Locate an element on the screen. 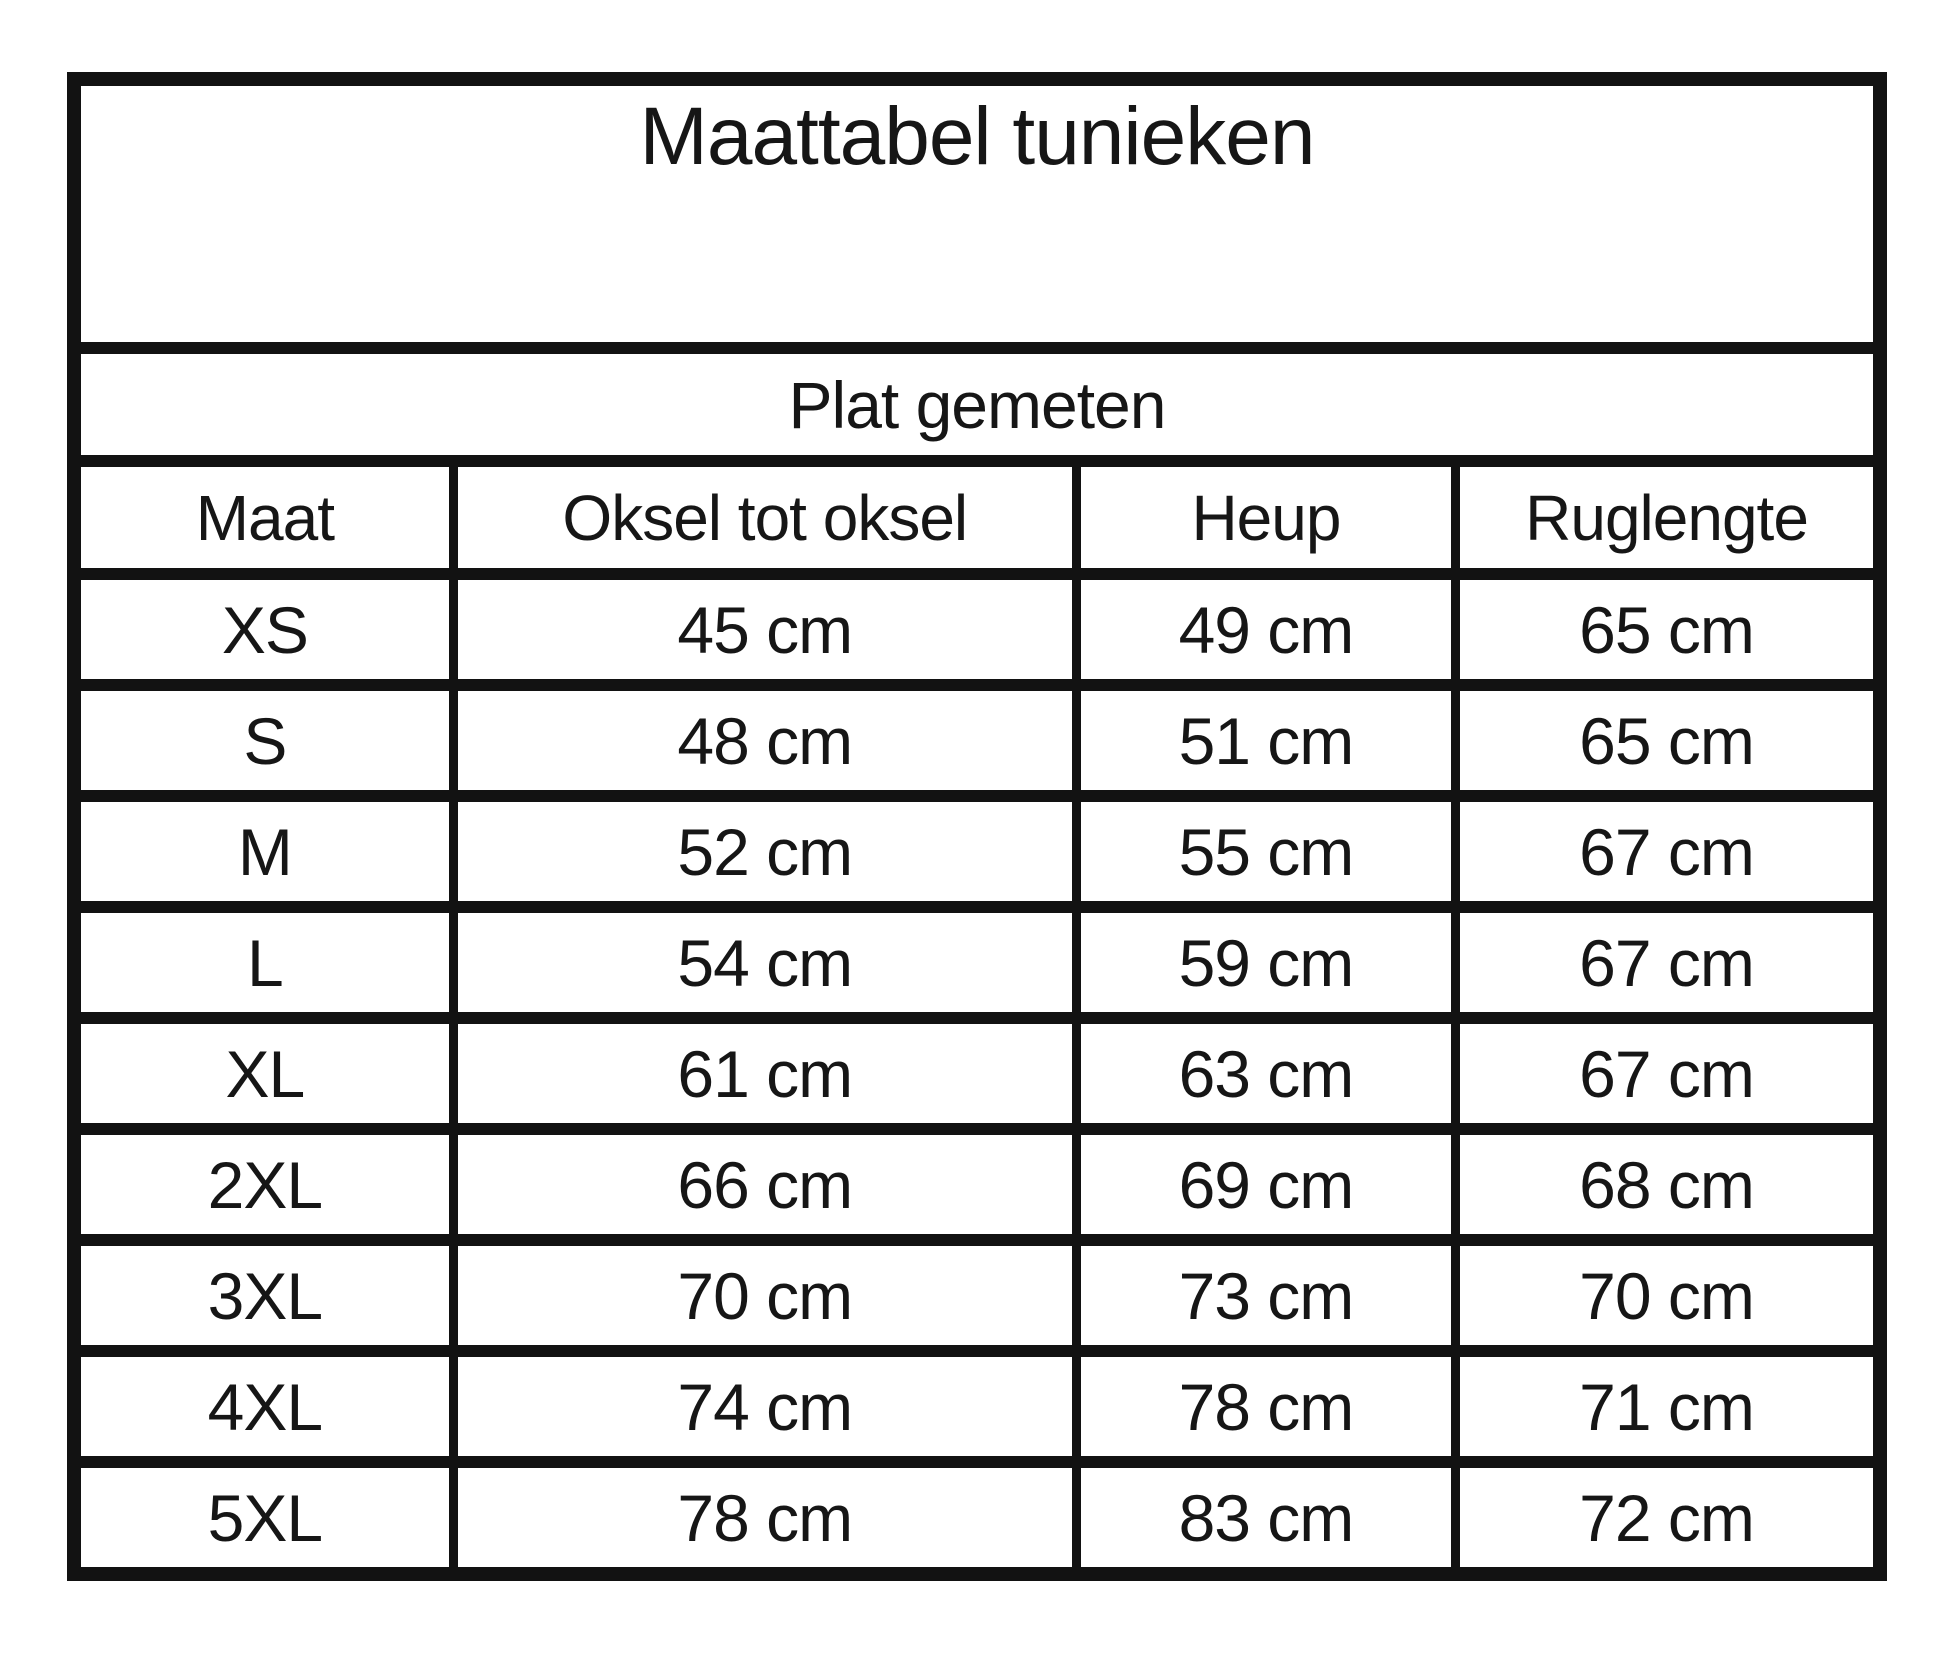 Image resolution: width=1946 pixels, height=1675 pixels. oksel-cell: 78 cm is located at coordinates (764, 1518).